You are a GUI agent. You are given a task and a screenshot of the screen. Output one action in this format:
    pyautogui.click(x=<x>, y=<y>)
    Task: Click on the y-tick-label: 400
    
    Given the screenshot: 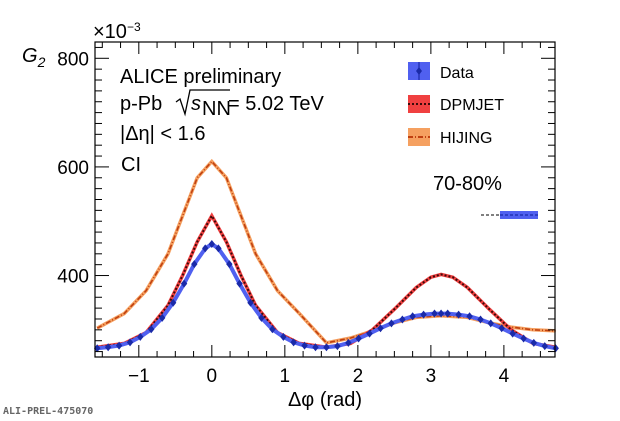 What is the action you would take?
    pyautogui.click(x=73, y=277)
    